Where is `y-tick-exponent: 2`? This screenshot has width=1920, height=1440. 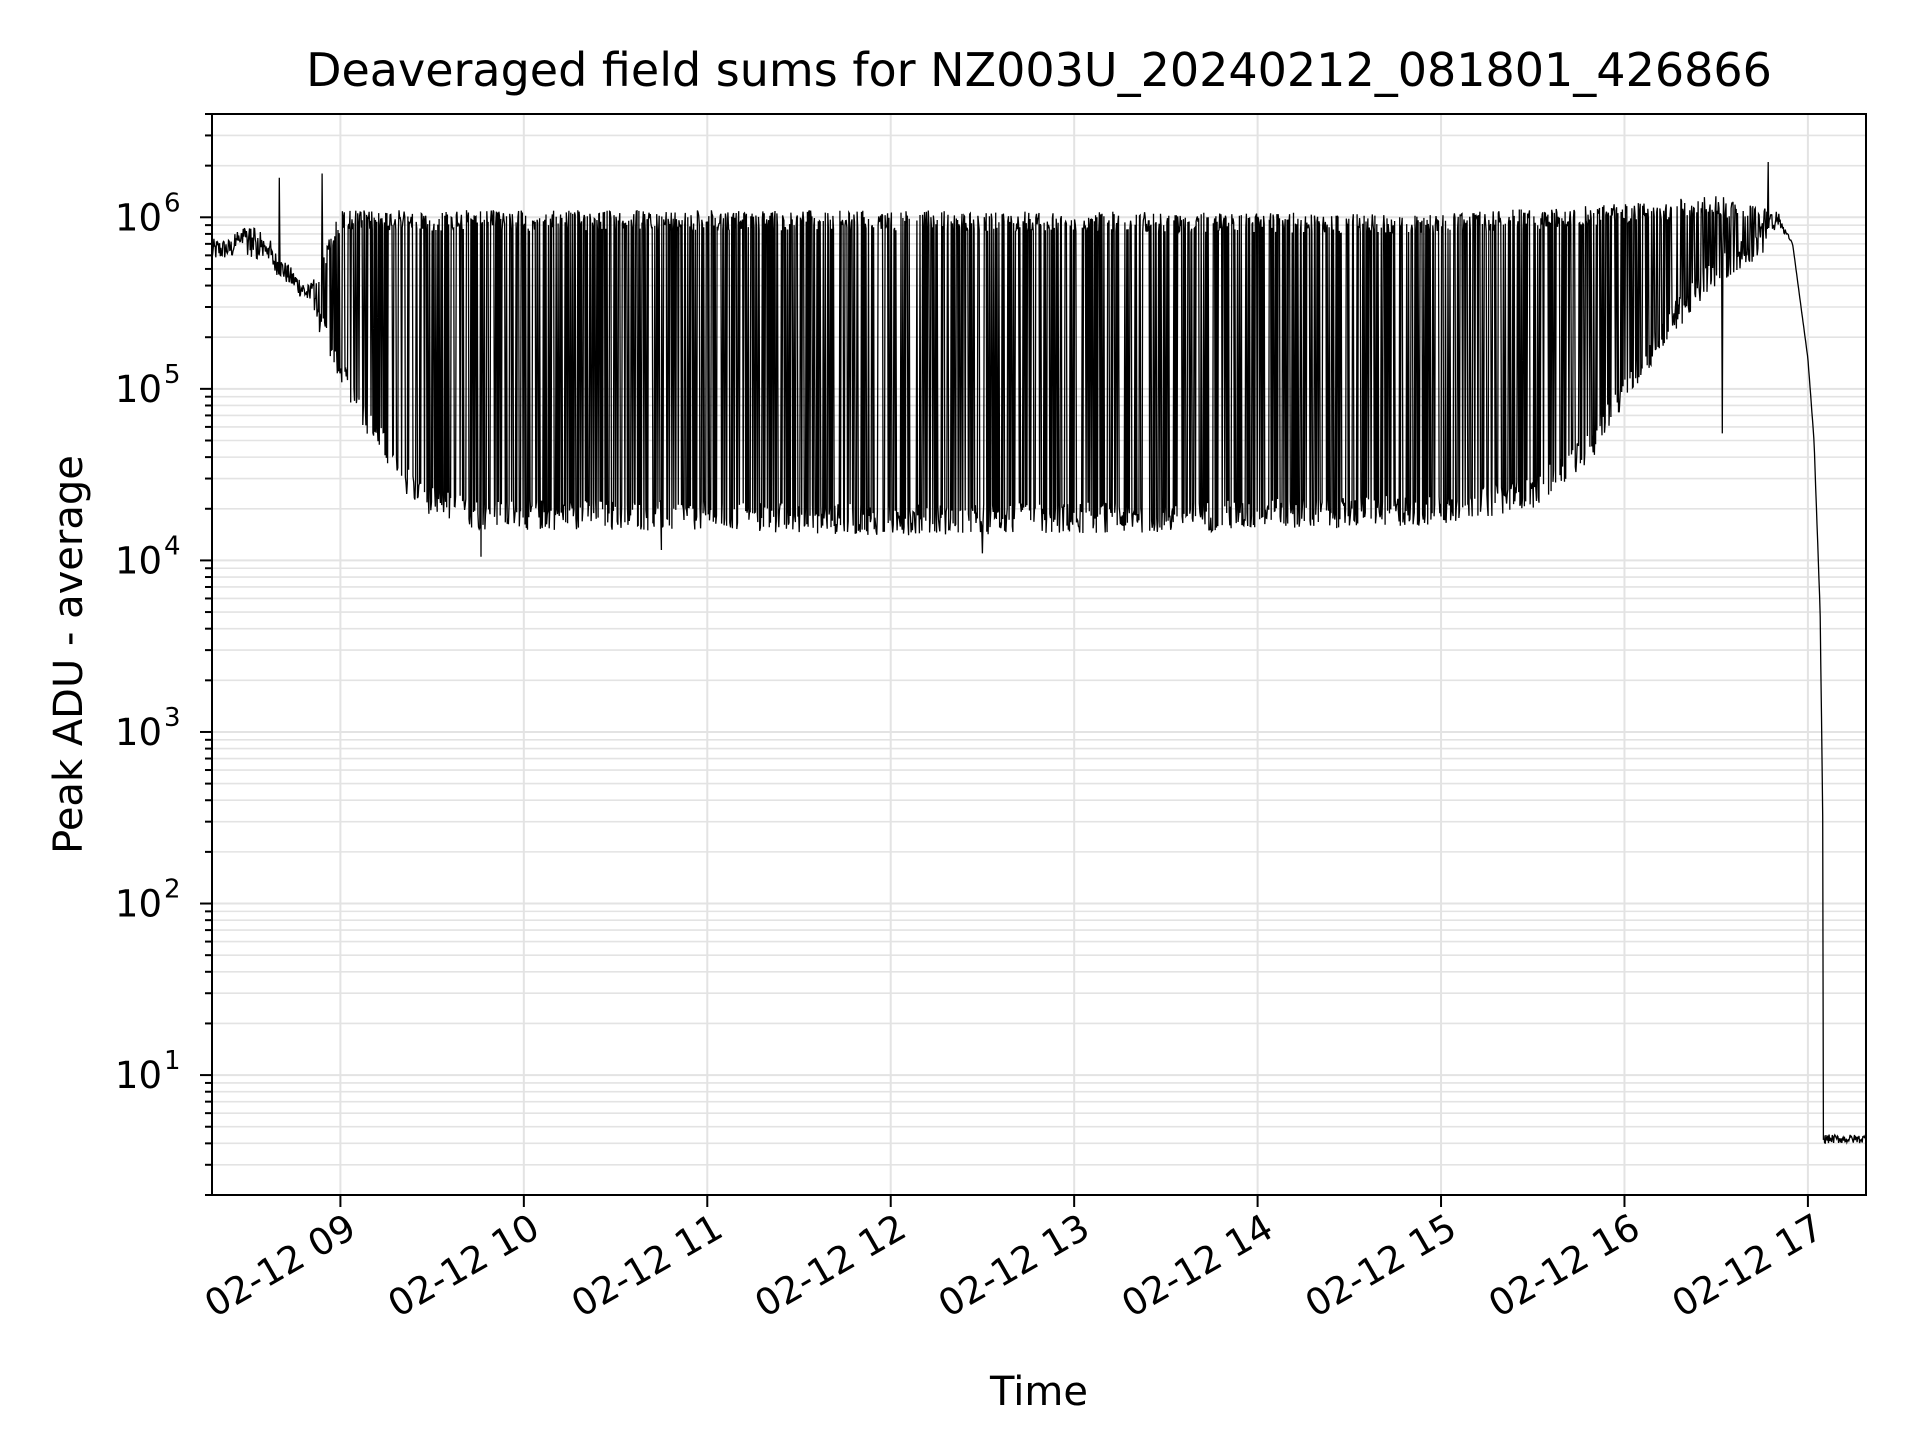
y-tick-exponent: 2 is located at coordinates (172, 890).